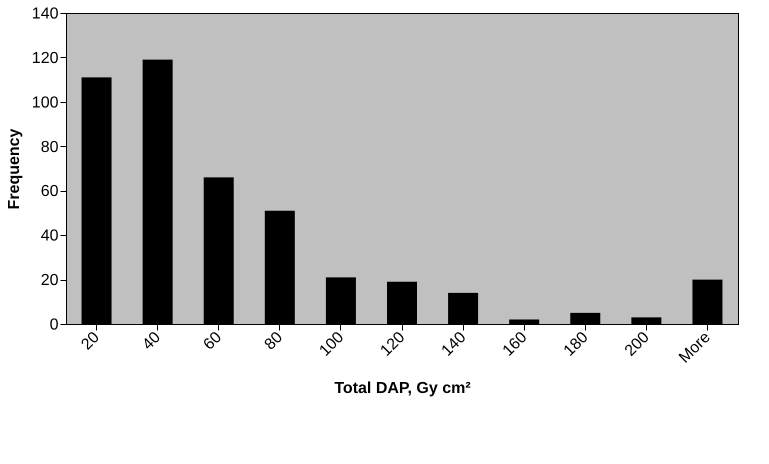 The height and width of the screenshot is (464, 769). I want to click on x-tick-label: 80, so click(274, 341).